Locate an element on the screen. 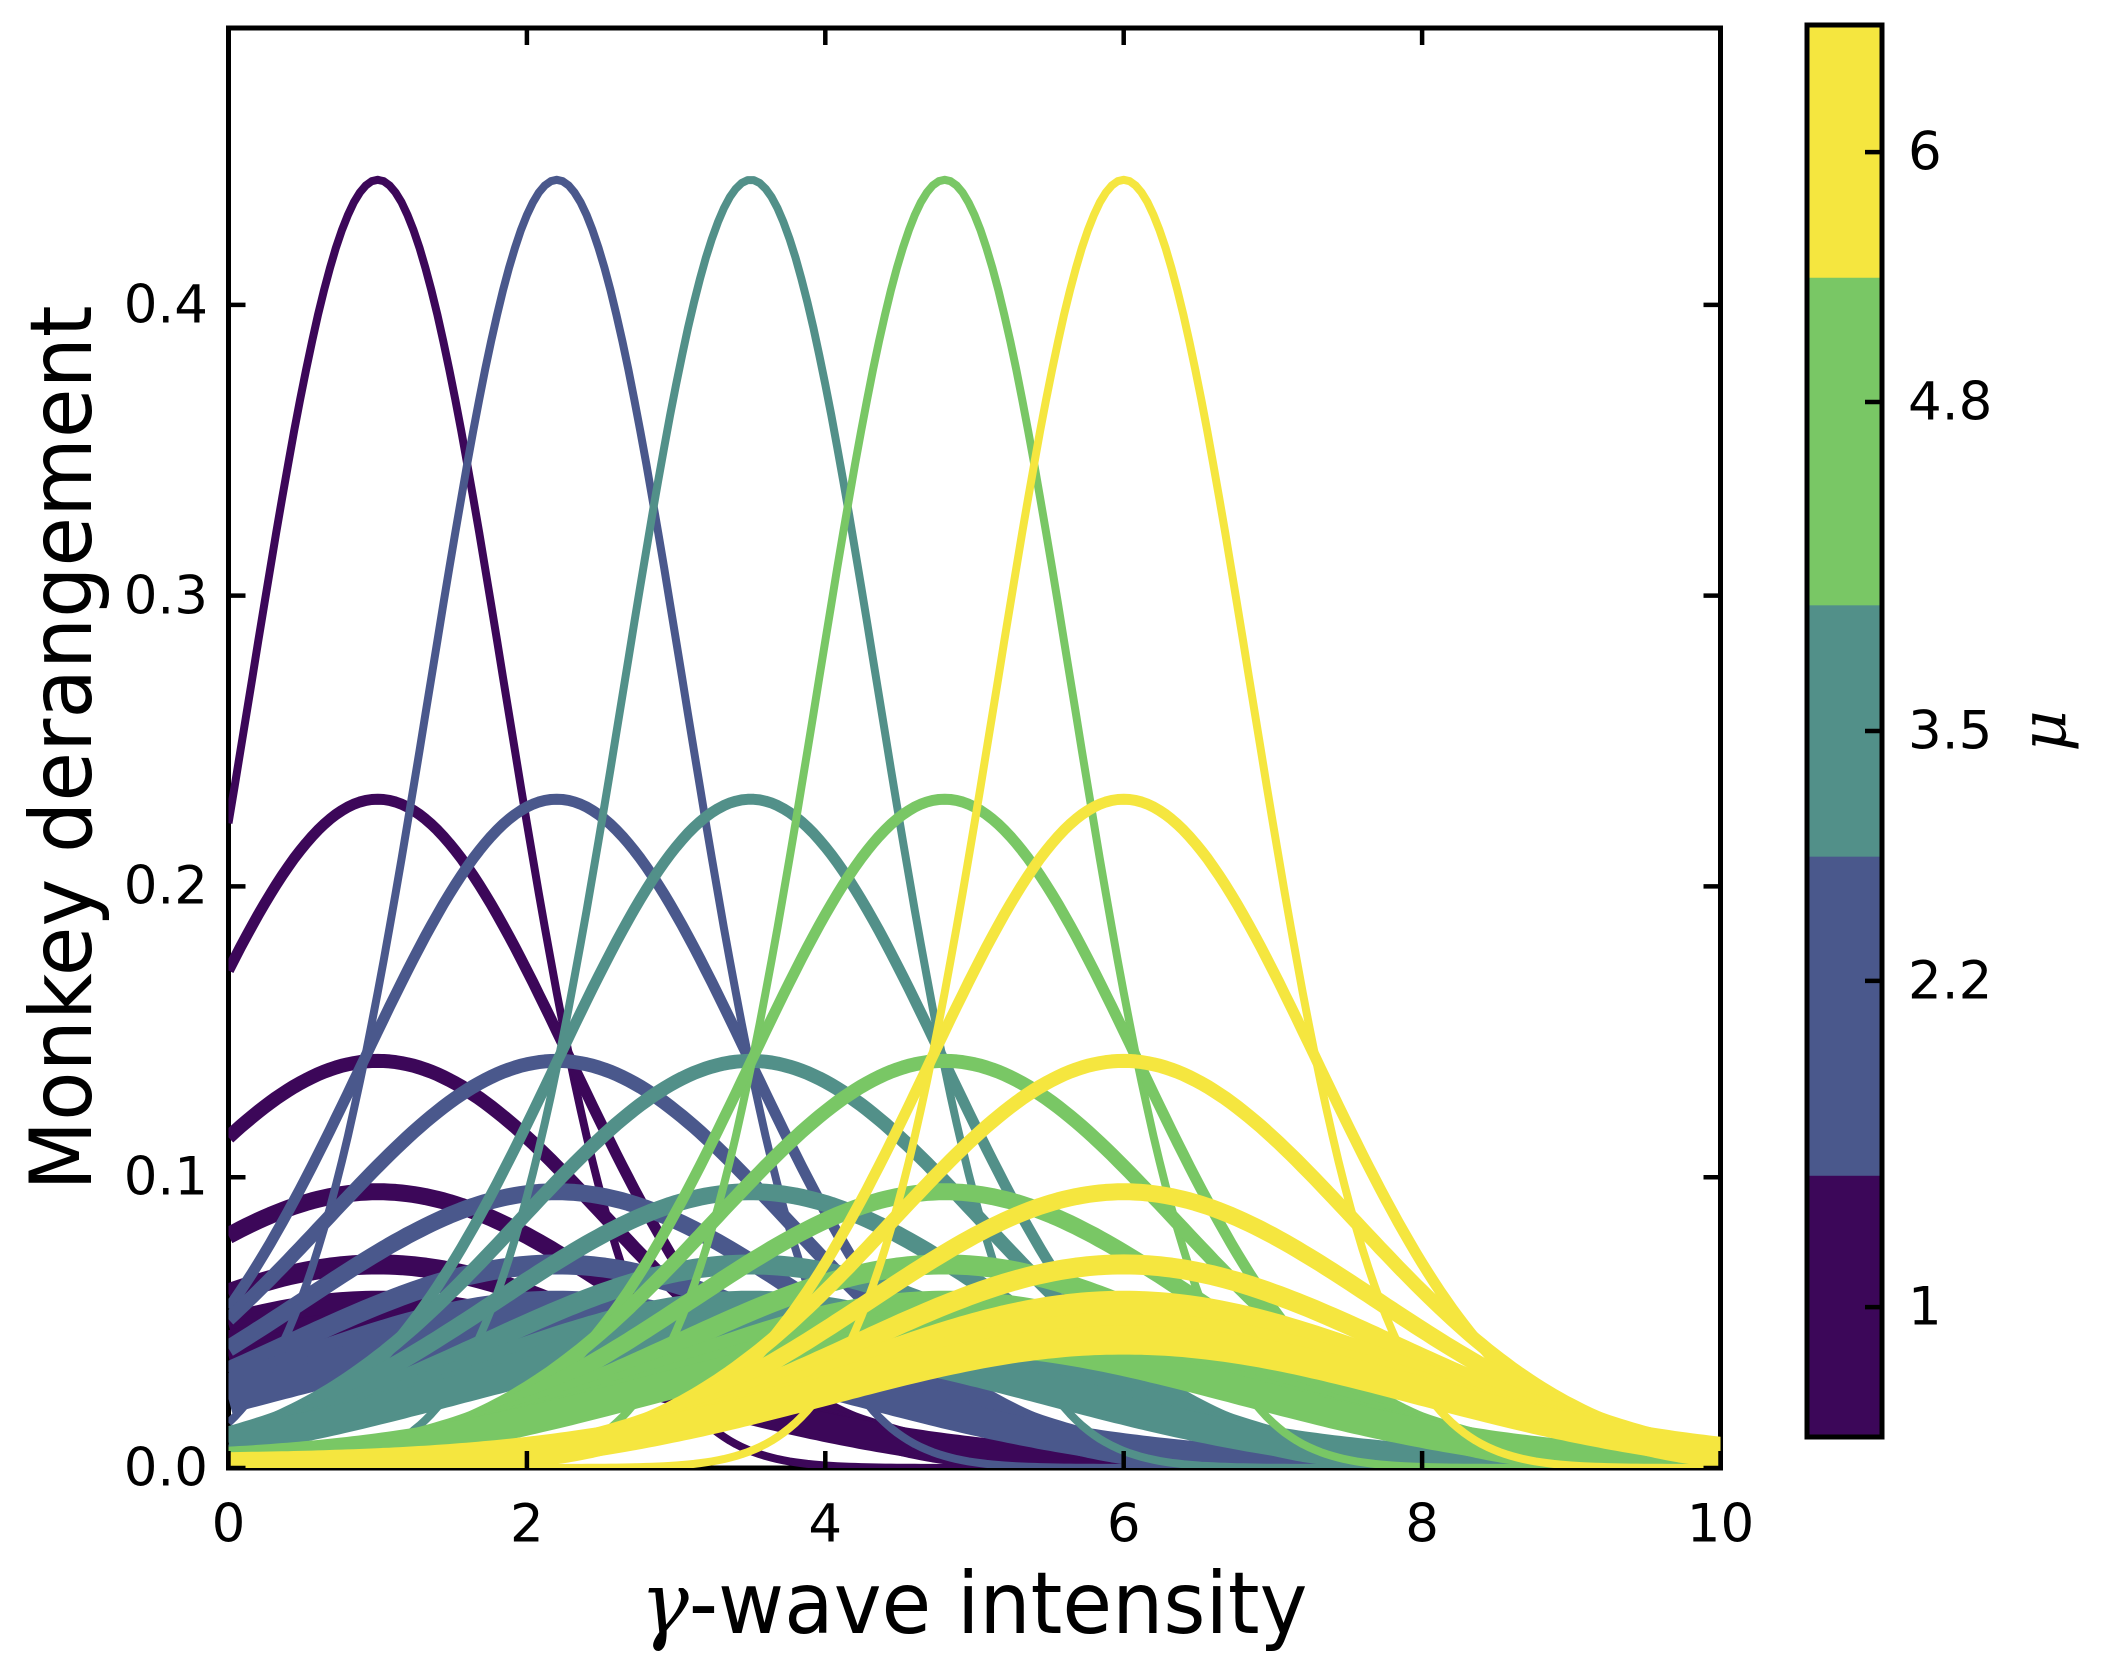 This screenshot has height=1673, width=2108. x-tick-label: 0 is located at coordinates (228, 1524).